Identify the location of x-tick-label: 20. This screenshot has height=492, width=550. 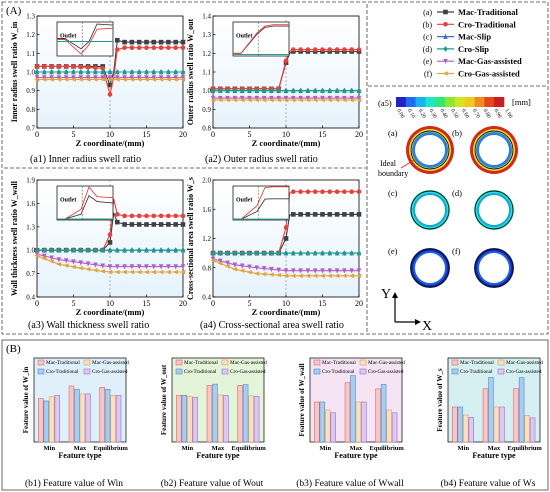
(183, 134).